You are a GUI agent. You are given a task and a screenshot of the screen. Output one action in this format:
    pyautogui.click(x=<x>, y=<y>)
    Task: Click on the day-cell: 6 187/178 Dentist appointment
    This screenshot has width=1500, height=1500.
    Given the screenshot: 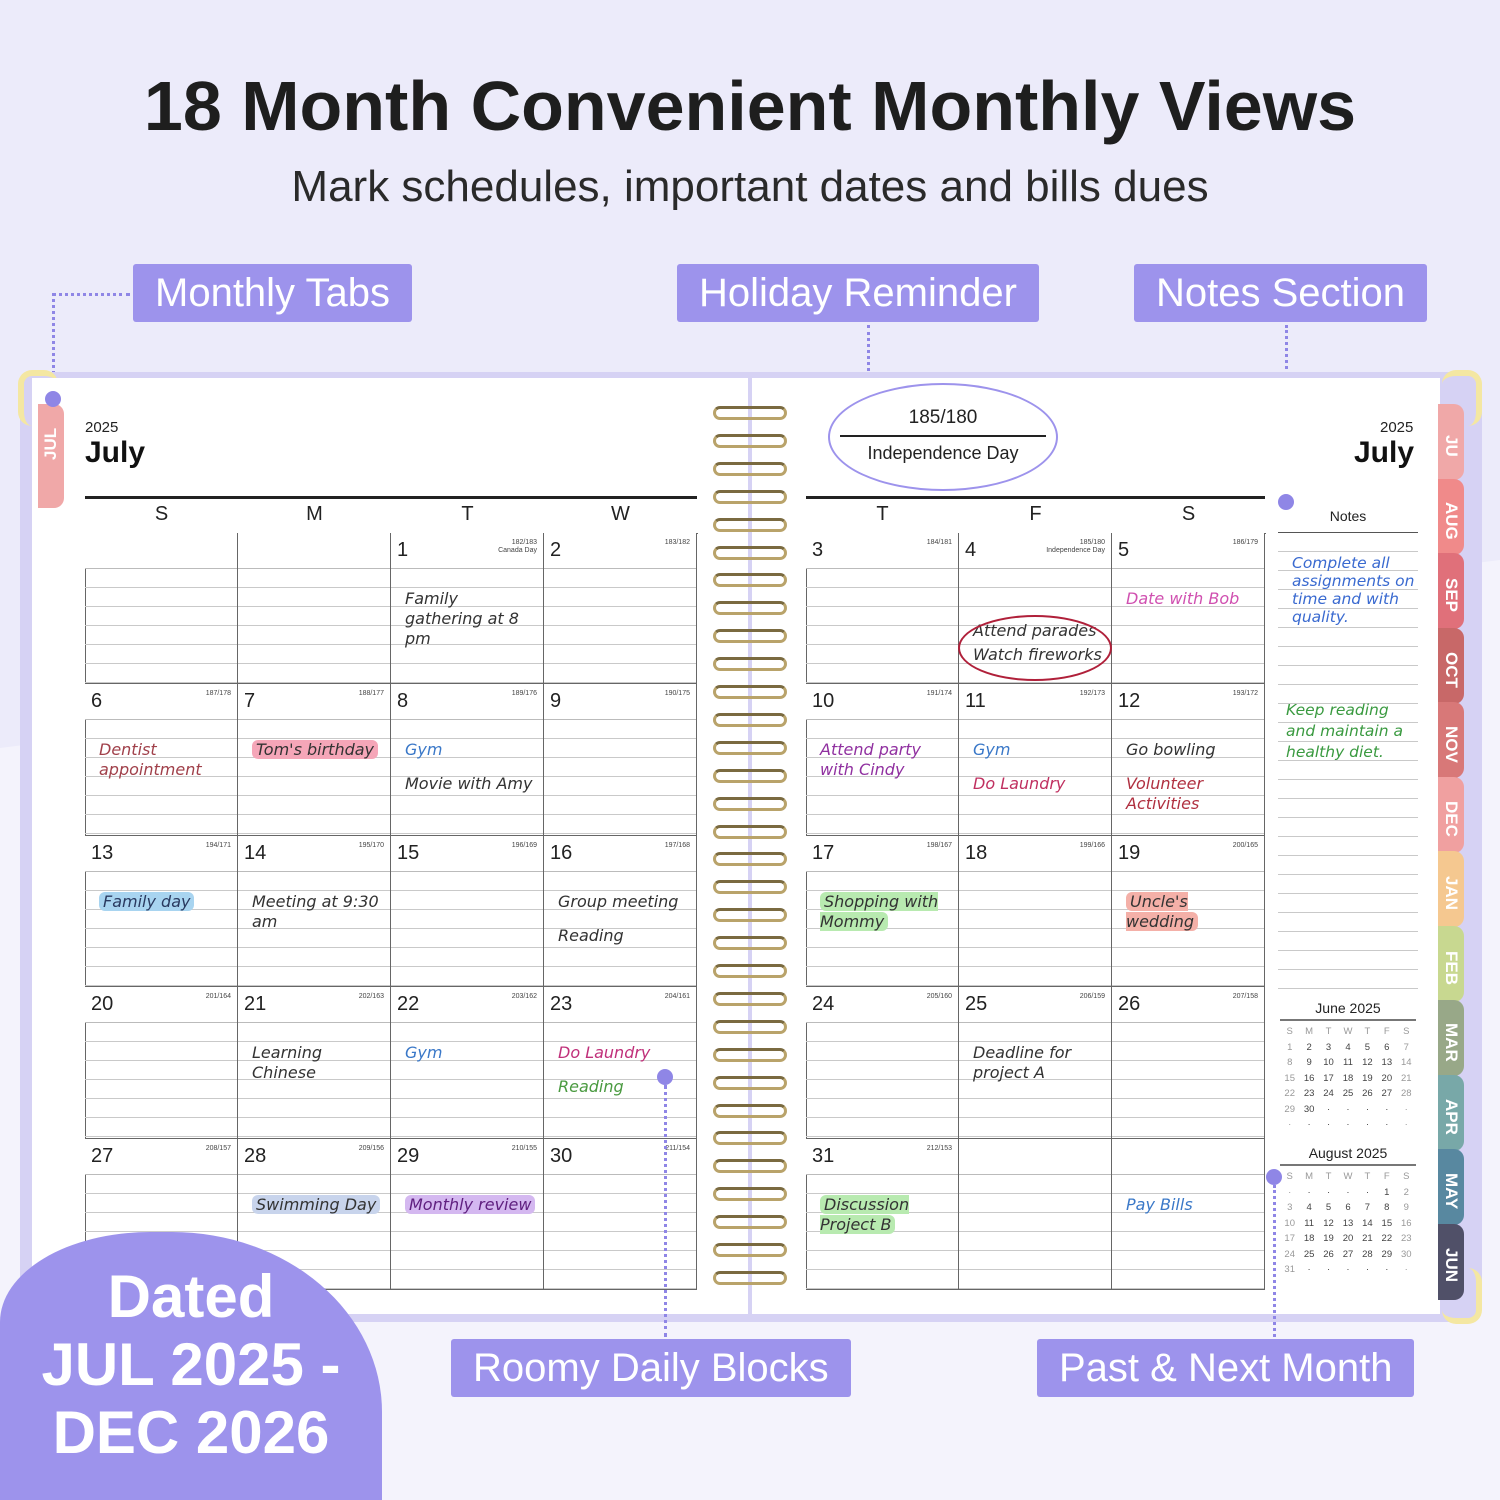 What is the action you would take?
    pyautogui.click(x=161, y=760)
    